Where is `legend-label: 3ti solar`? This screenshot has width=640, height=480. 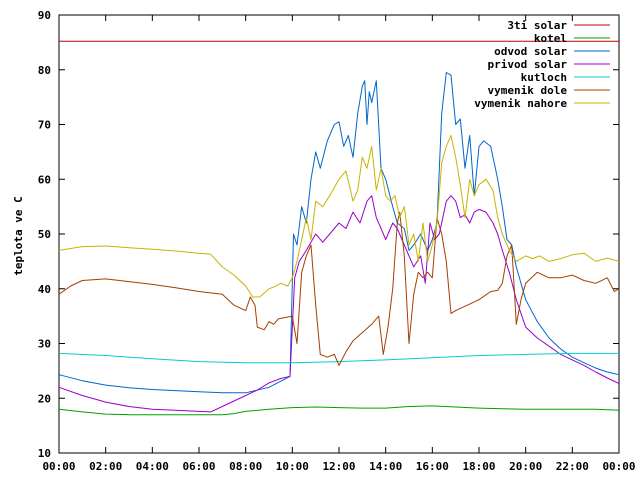
legend-label: 3ti solar is located at coordinates (537, 25).